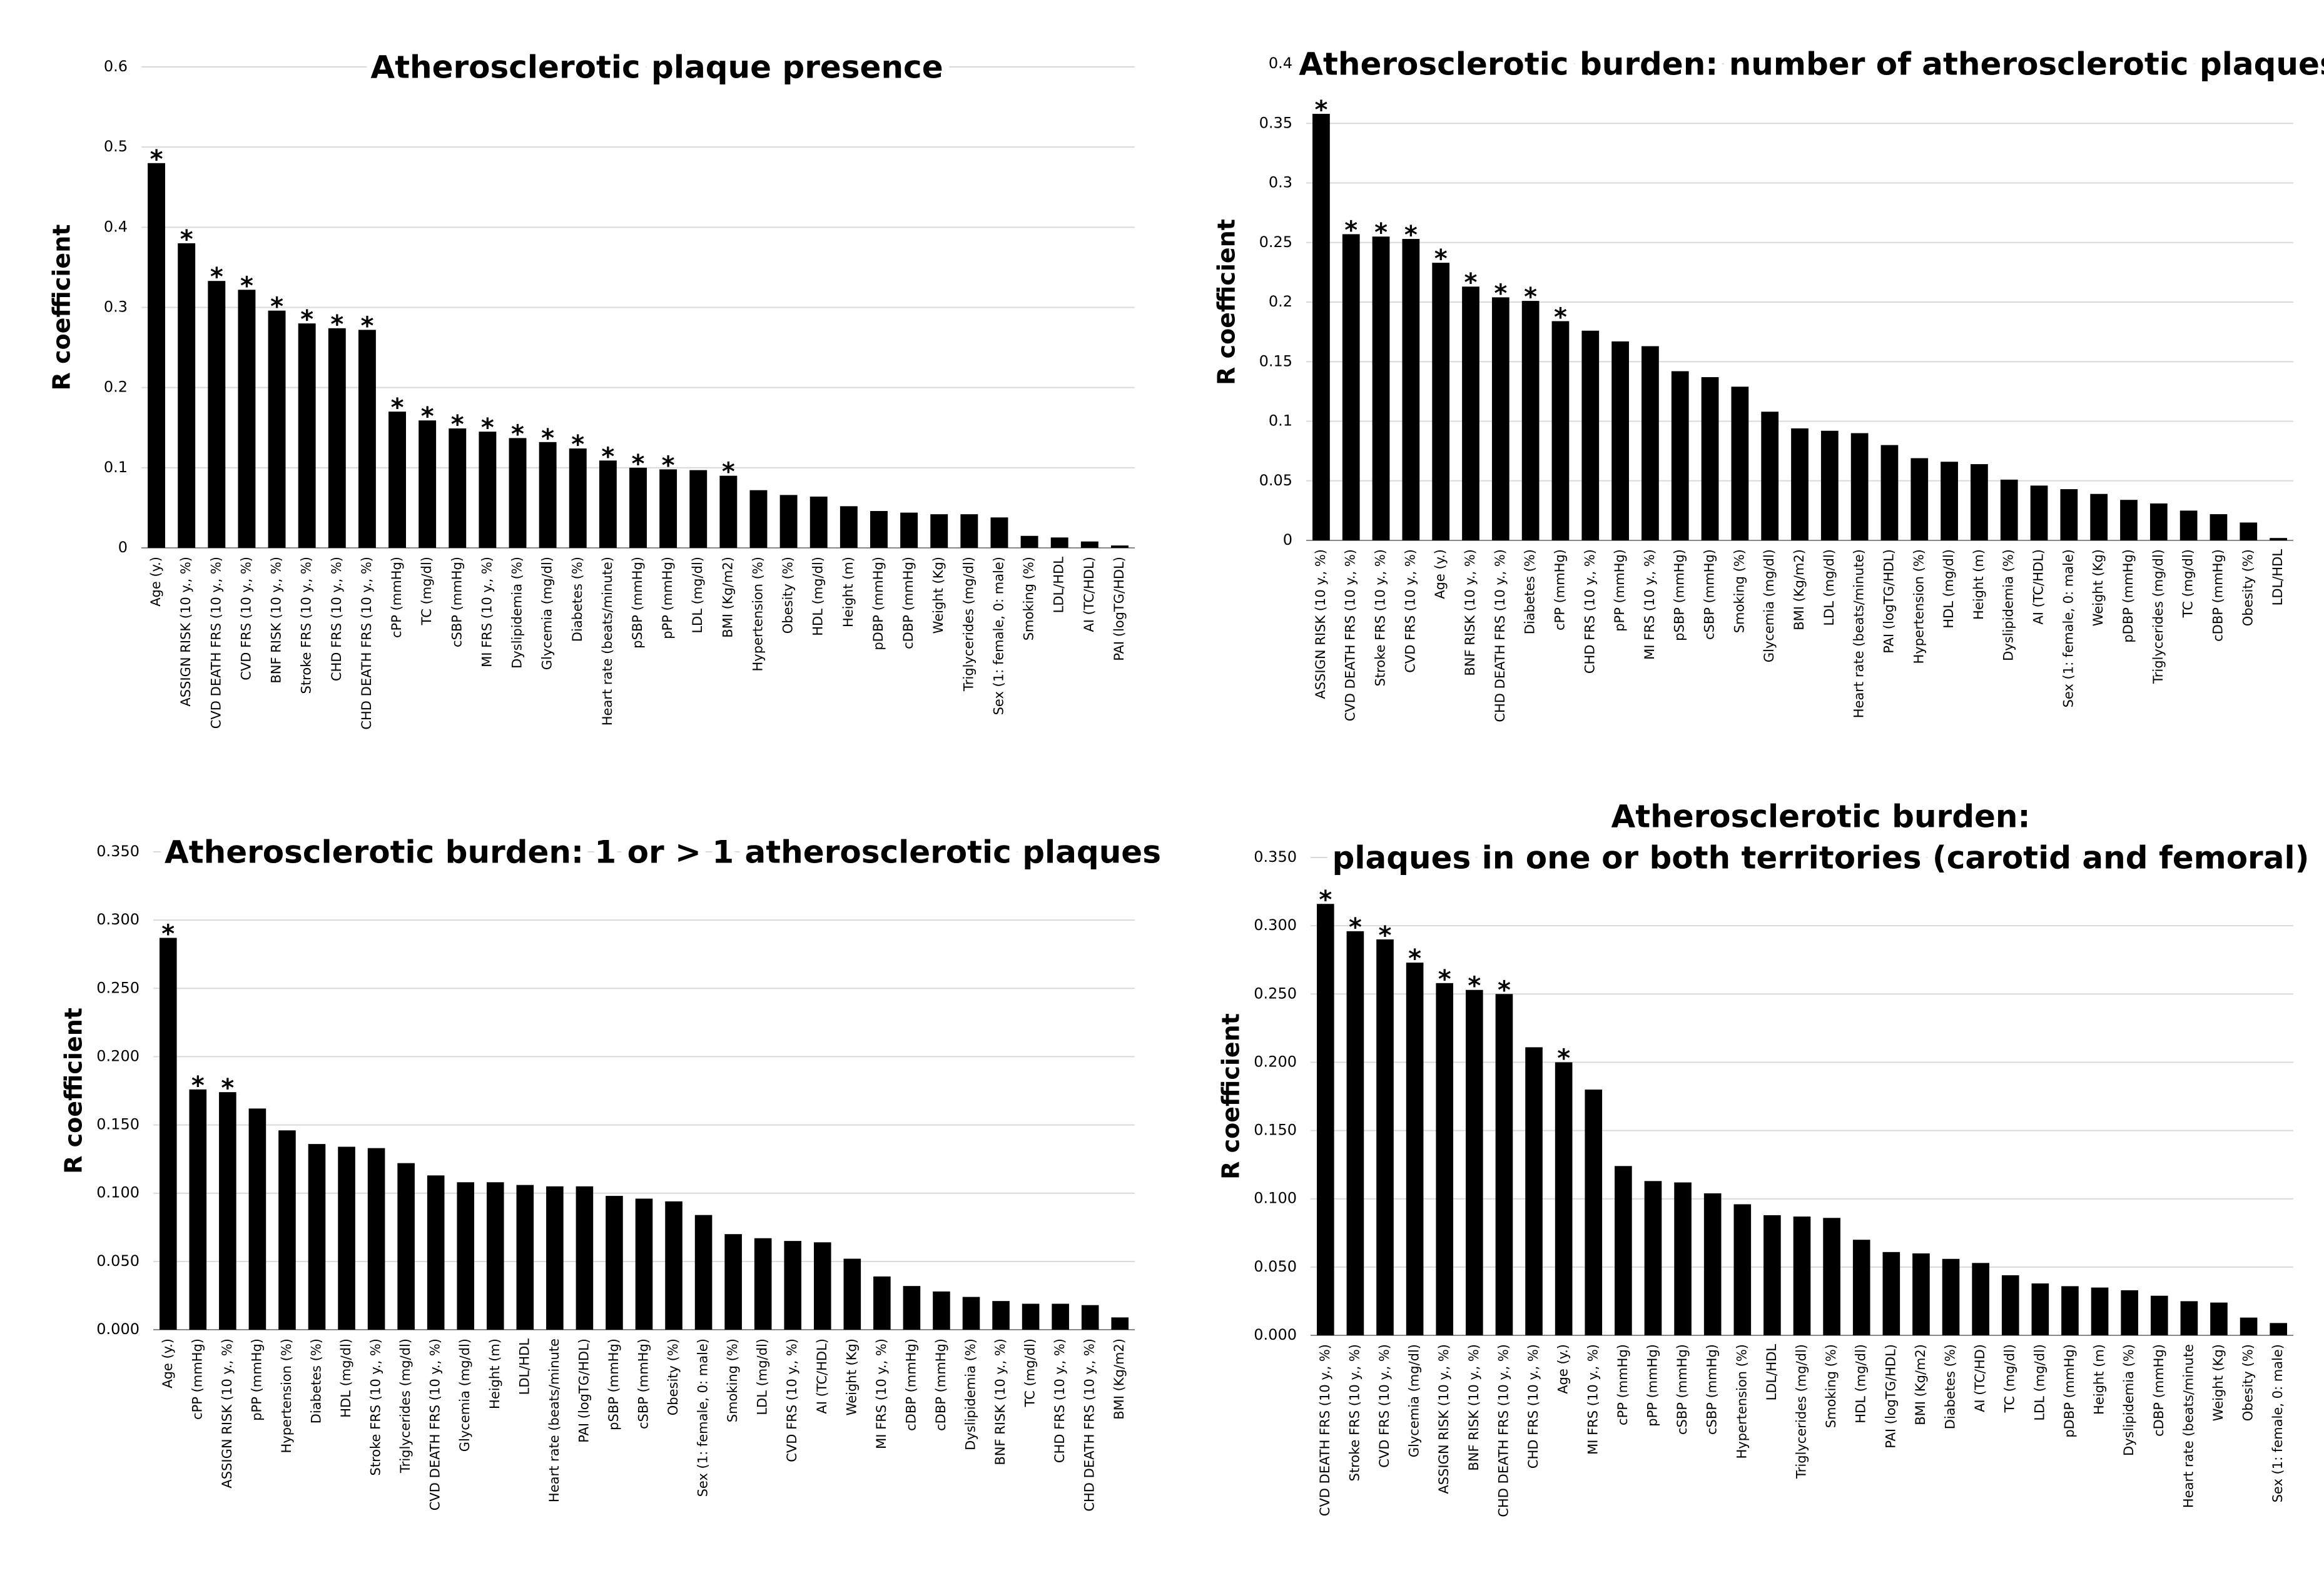 This screenshot has height=1578, width=2324. Describe the element at coordinates (116, 66) in the screenshot. I see `y-tick-label: 0.6` at that location.